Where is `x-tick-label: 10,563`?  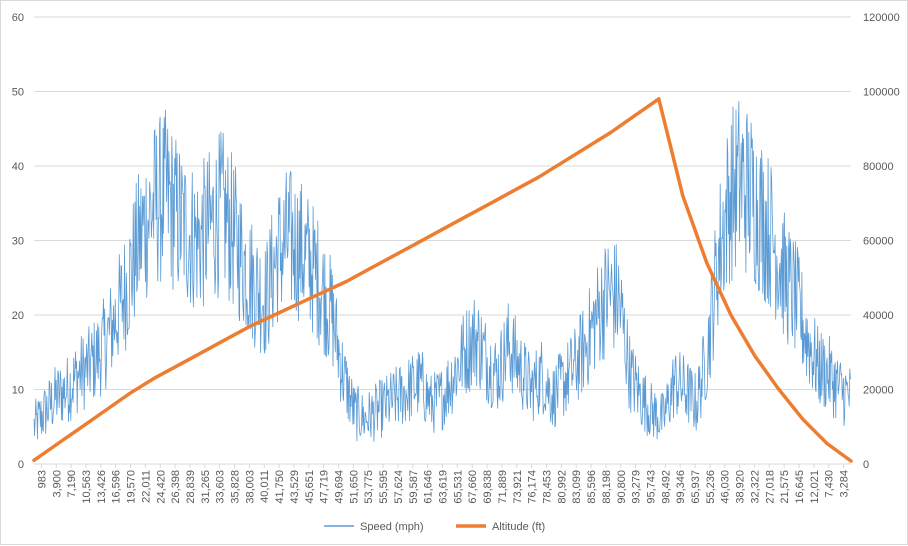 x-tick-label: 10,563 is located at coordinates (87, 487).